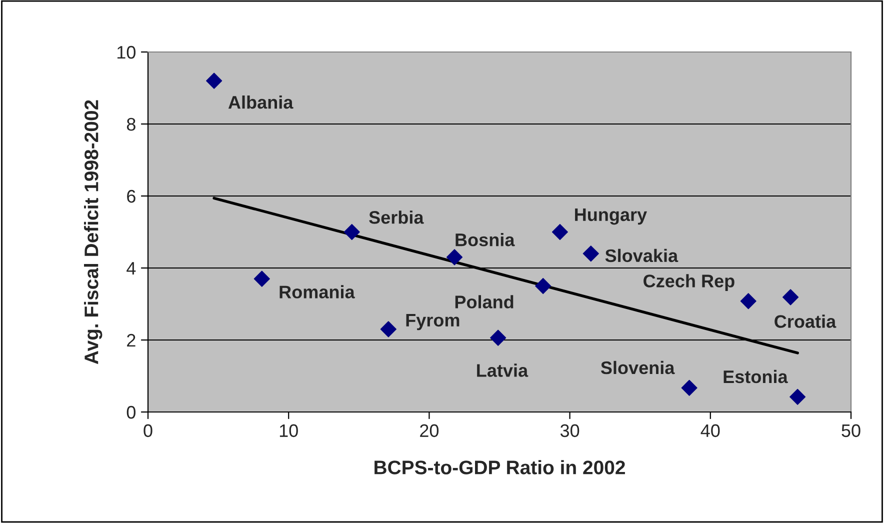 The height and width of the screenshot is (523, 884). I want to click on y-tick-label: 4, so click(131, 268).